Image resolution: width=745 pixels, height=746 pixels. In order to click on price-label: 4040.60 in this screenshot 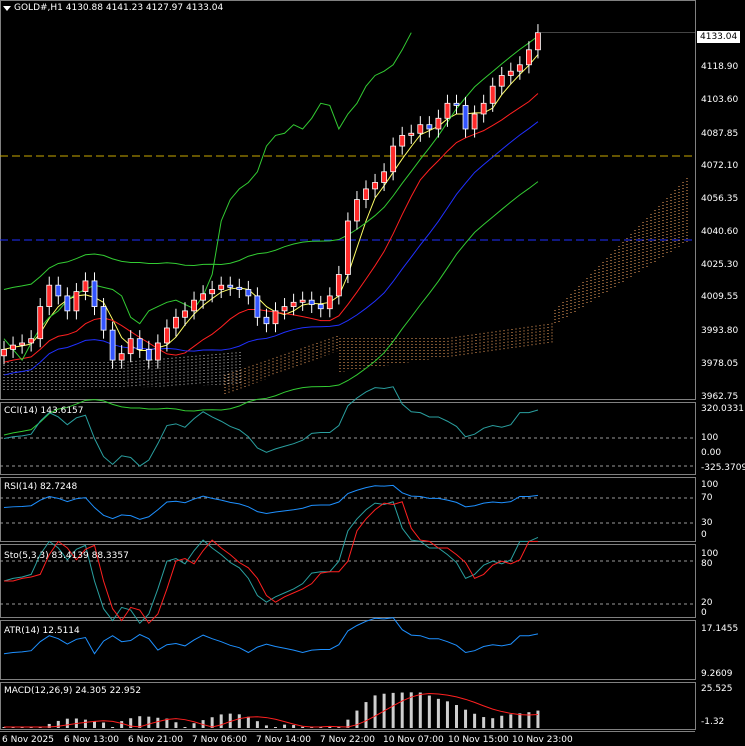, I will do `click(720, 232)`.